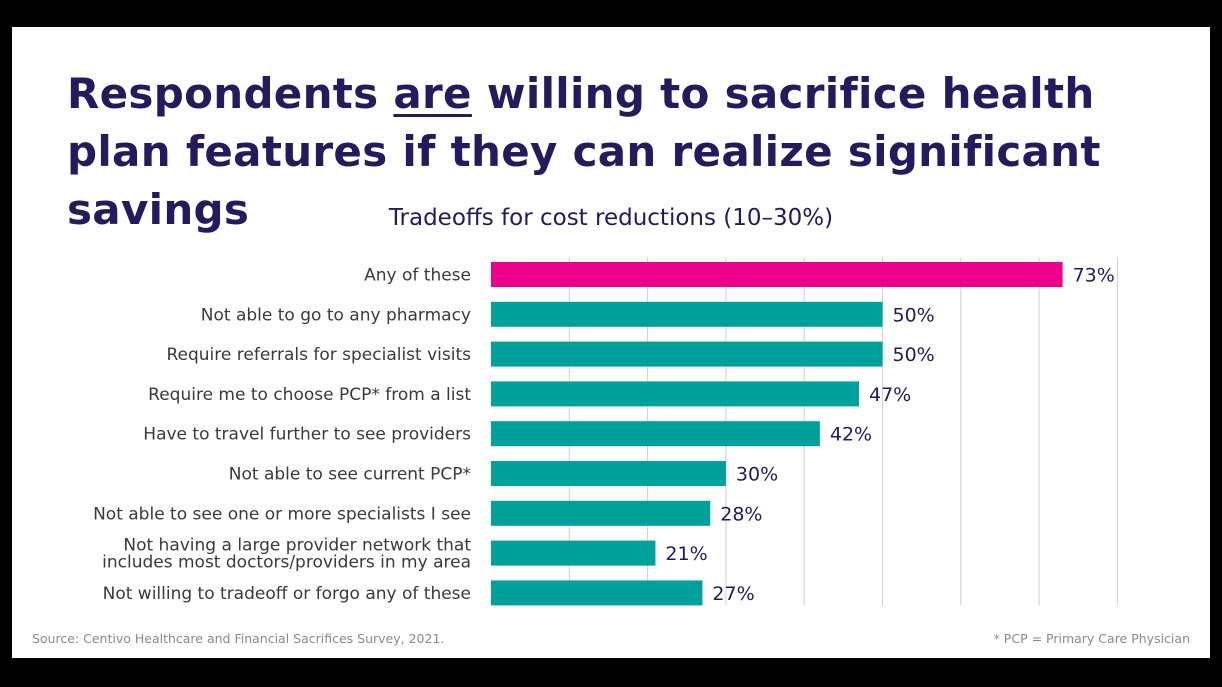 The width and height of the screenshot is (1222, 687). I want to click on category-label: Not able to go to any pharmacy, so click(336, 315).